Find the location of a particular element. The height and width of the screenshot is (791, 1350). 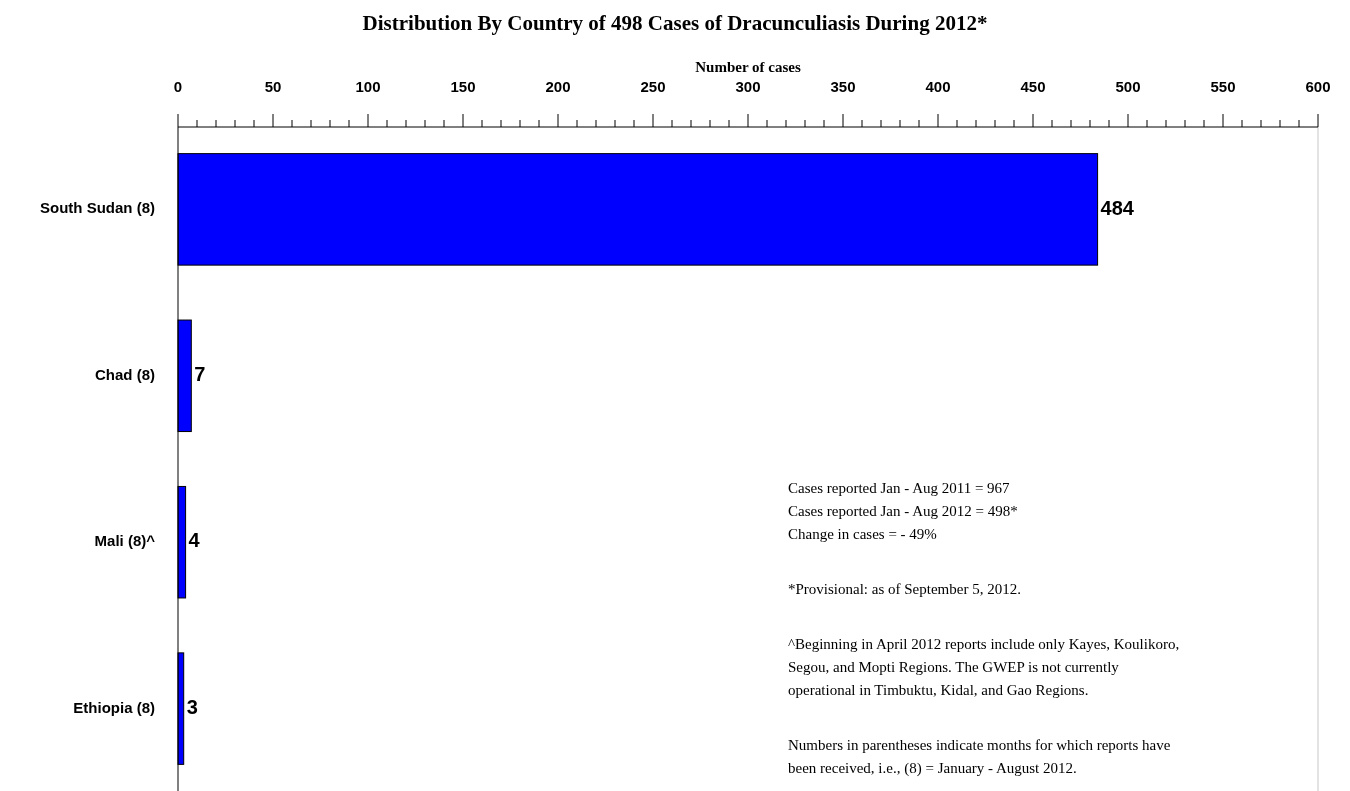

x-tick-label: 200 is located at coordinates (558, 86).